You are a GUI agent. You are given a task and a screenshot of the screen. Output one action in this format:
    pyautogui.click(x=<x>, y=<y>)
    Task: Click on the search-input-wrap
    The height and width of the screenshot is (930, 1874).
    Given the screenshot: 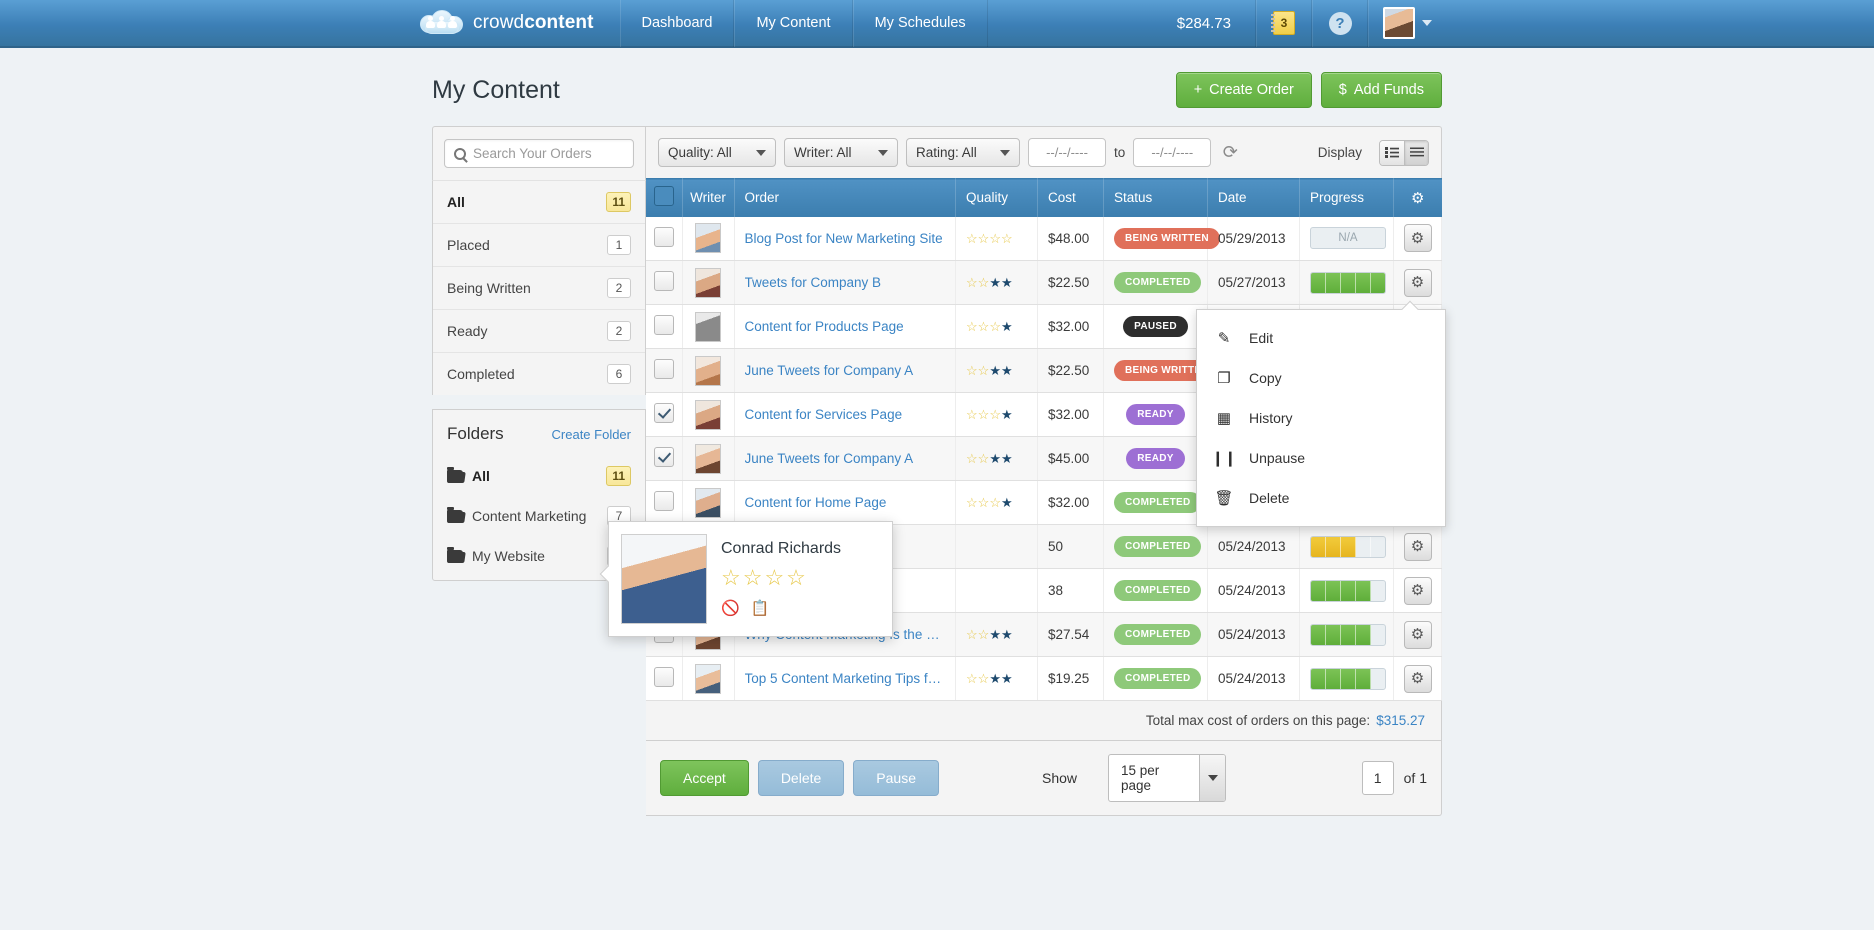 What is the action you would take?
    pyautogui.click(x=539, y=153)
    